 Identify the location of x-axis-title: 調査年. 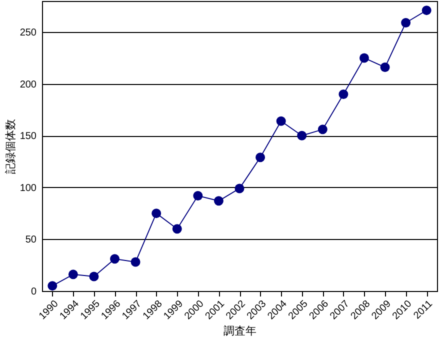
(240, 331).